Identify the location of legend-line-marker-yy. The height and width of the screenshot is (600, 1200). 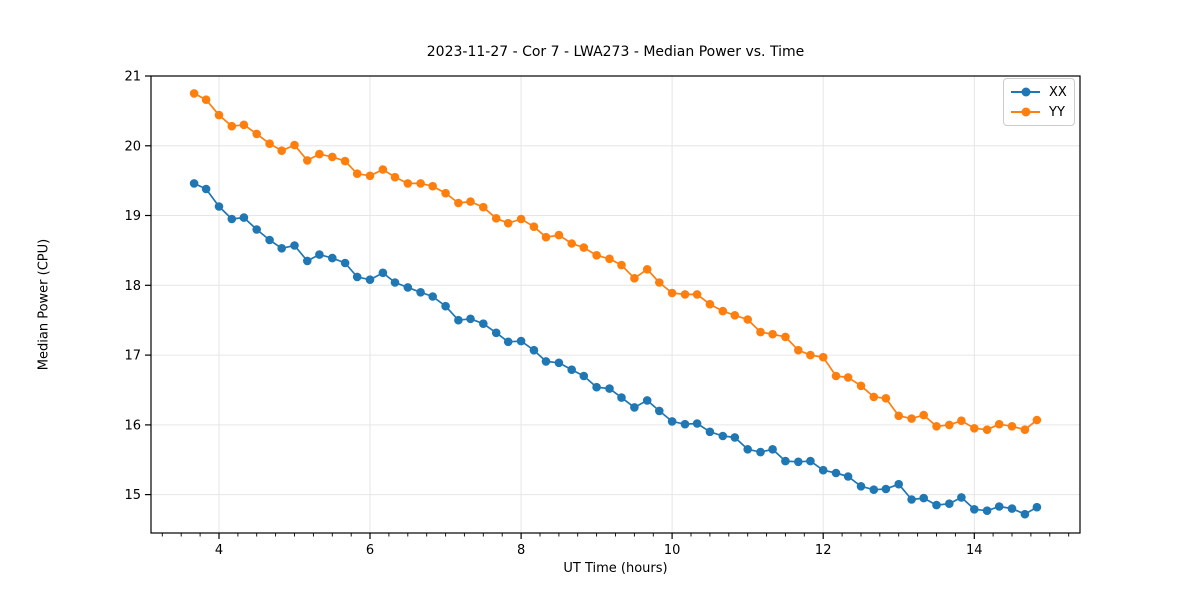
(1025, 112).